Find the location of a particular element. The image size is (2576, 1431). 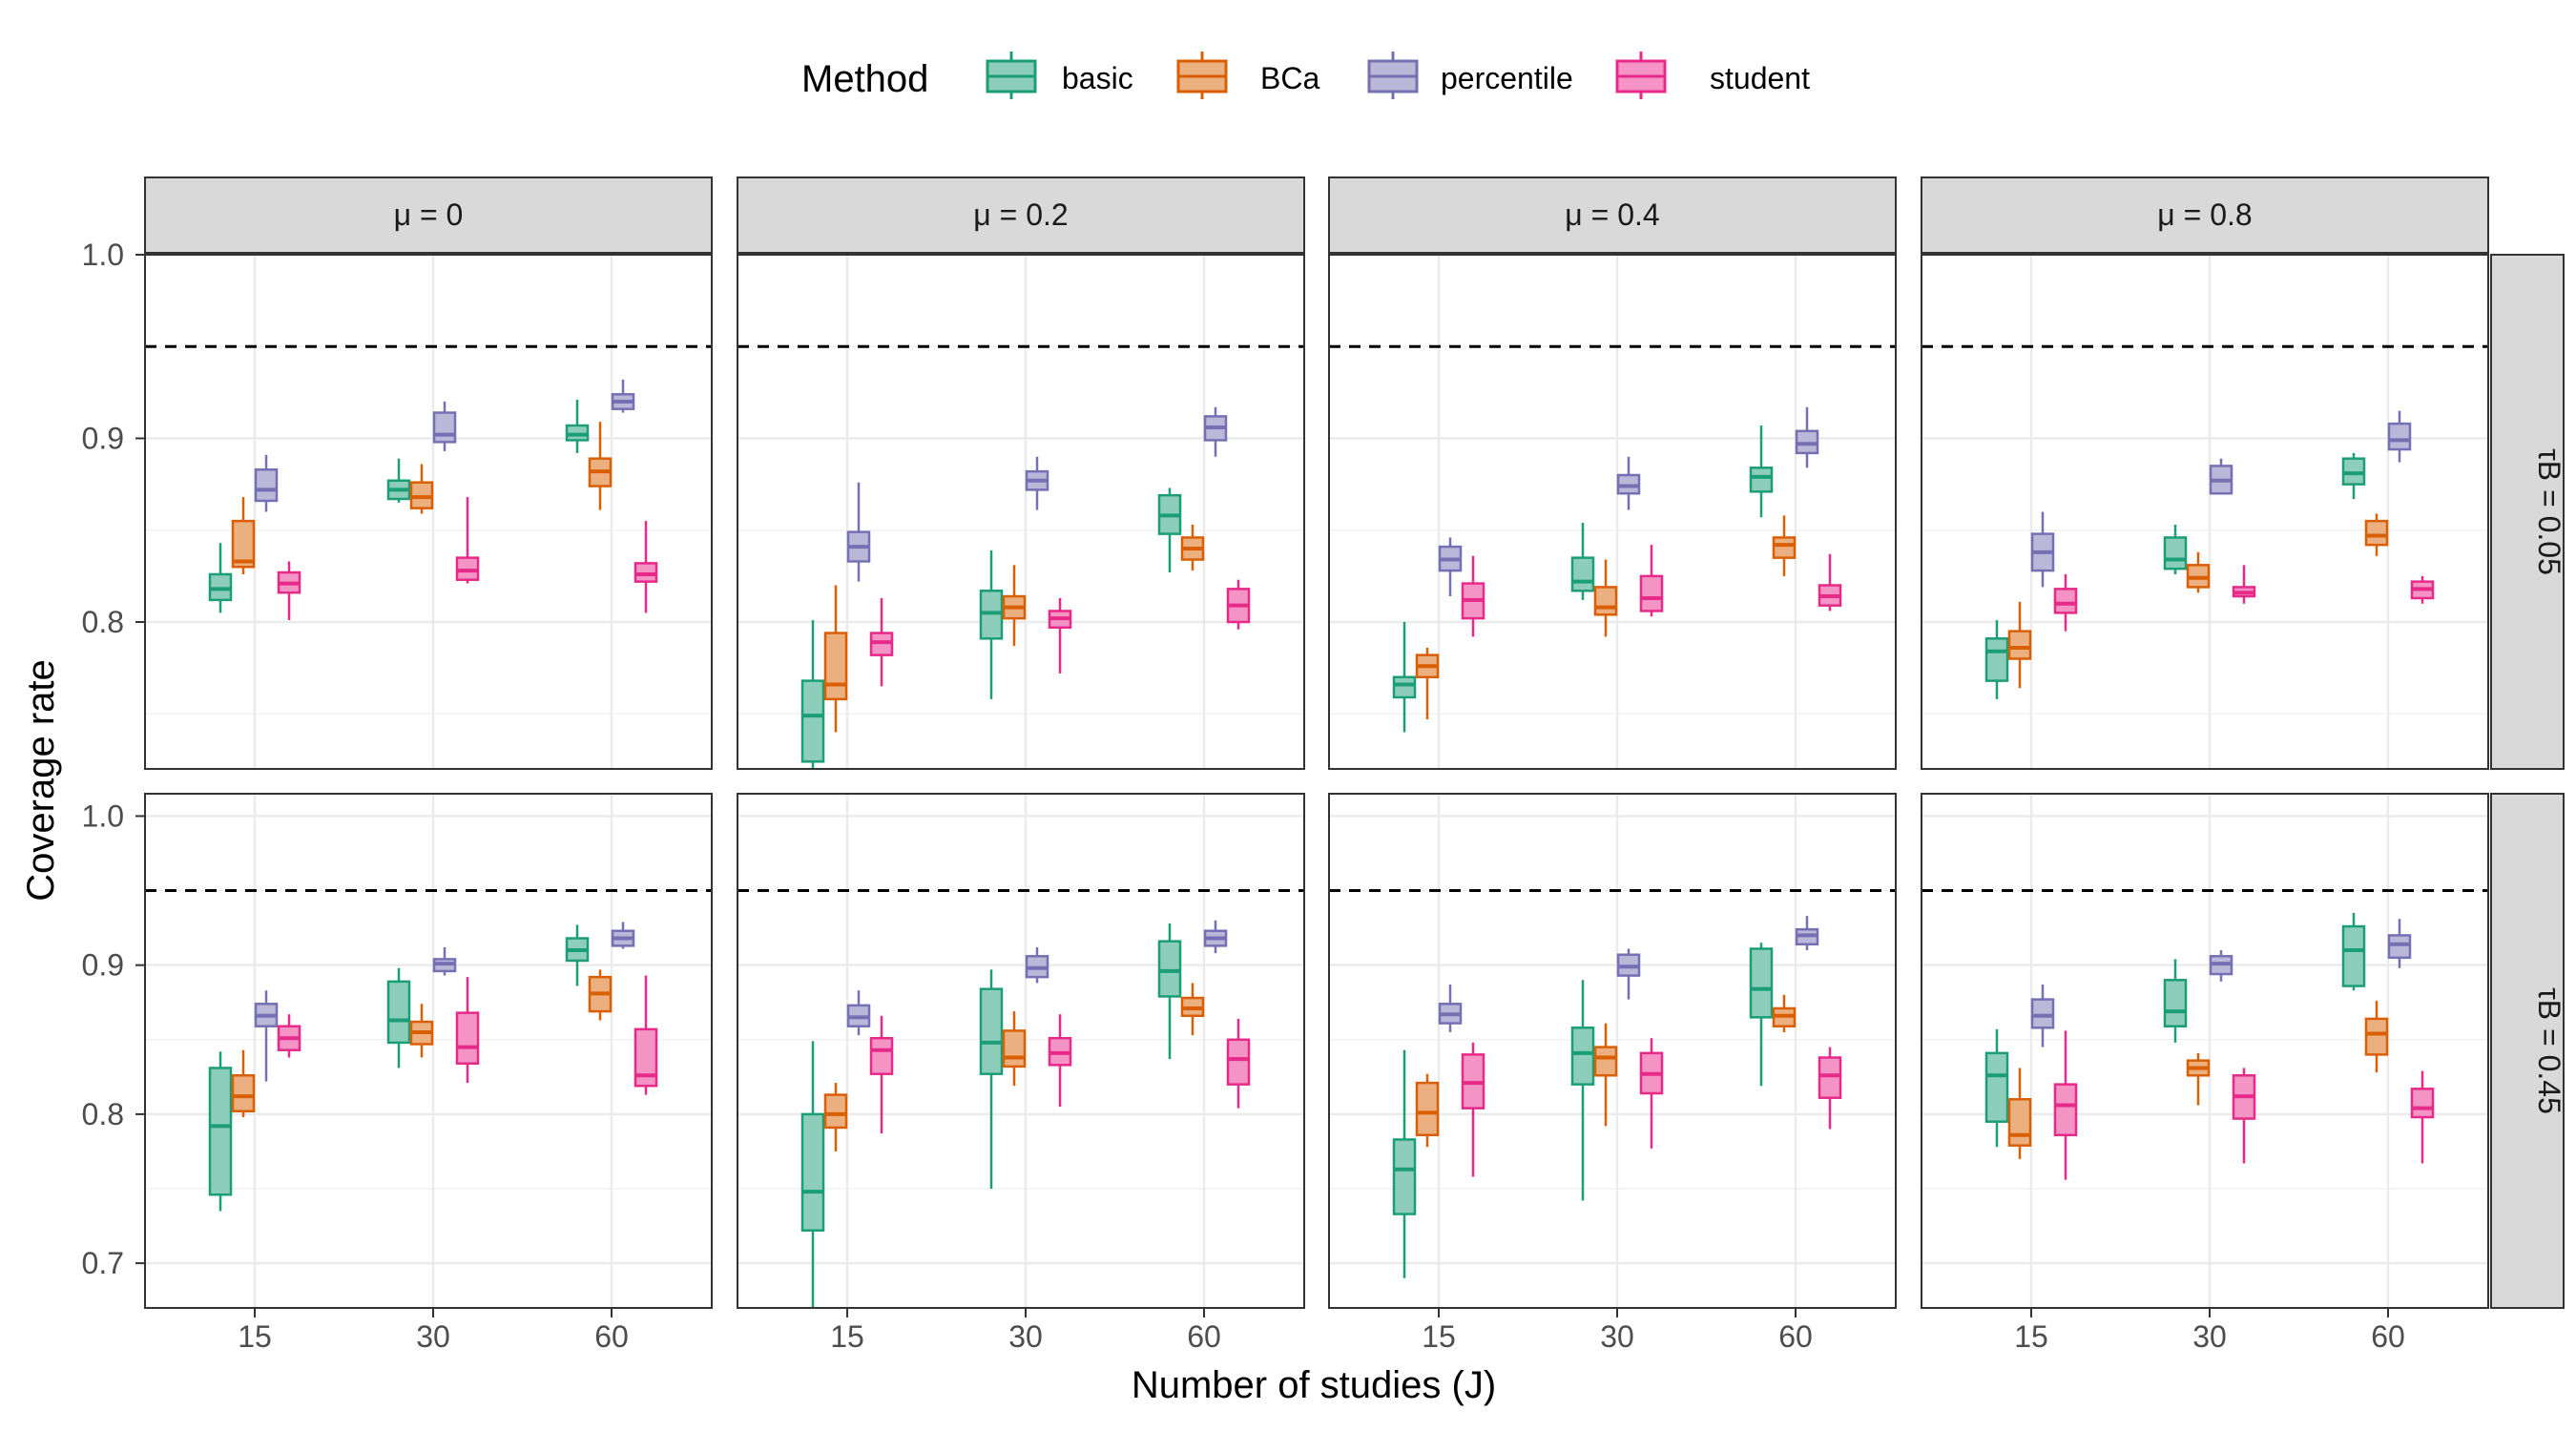

legend-title: Method is located at coordinates (864, 79).